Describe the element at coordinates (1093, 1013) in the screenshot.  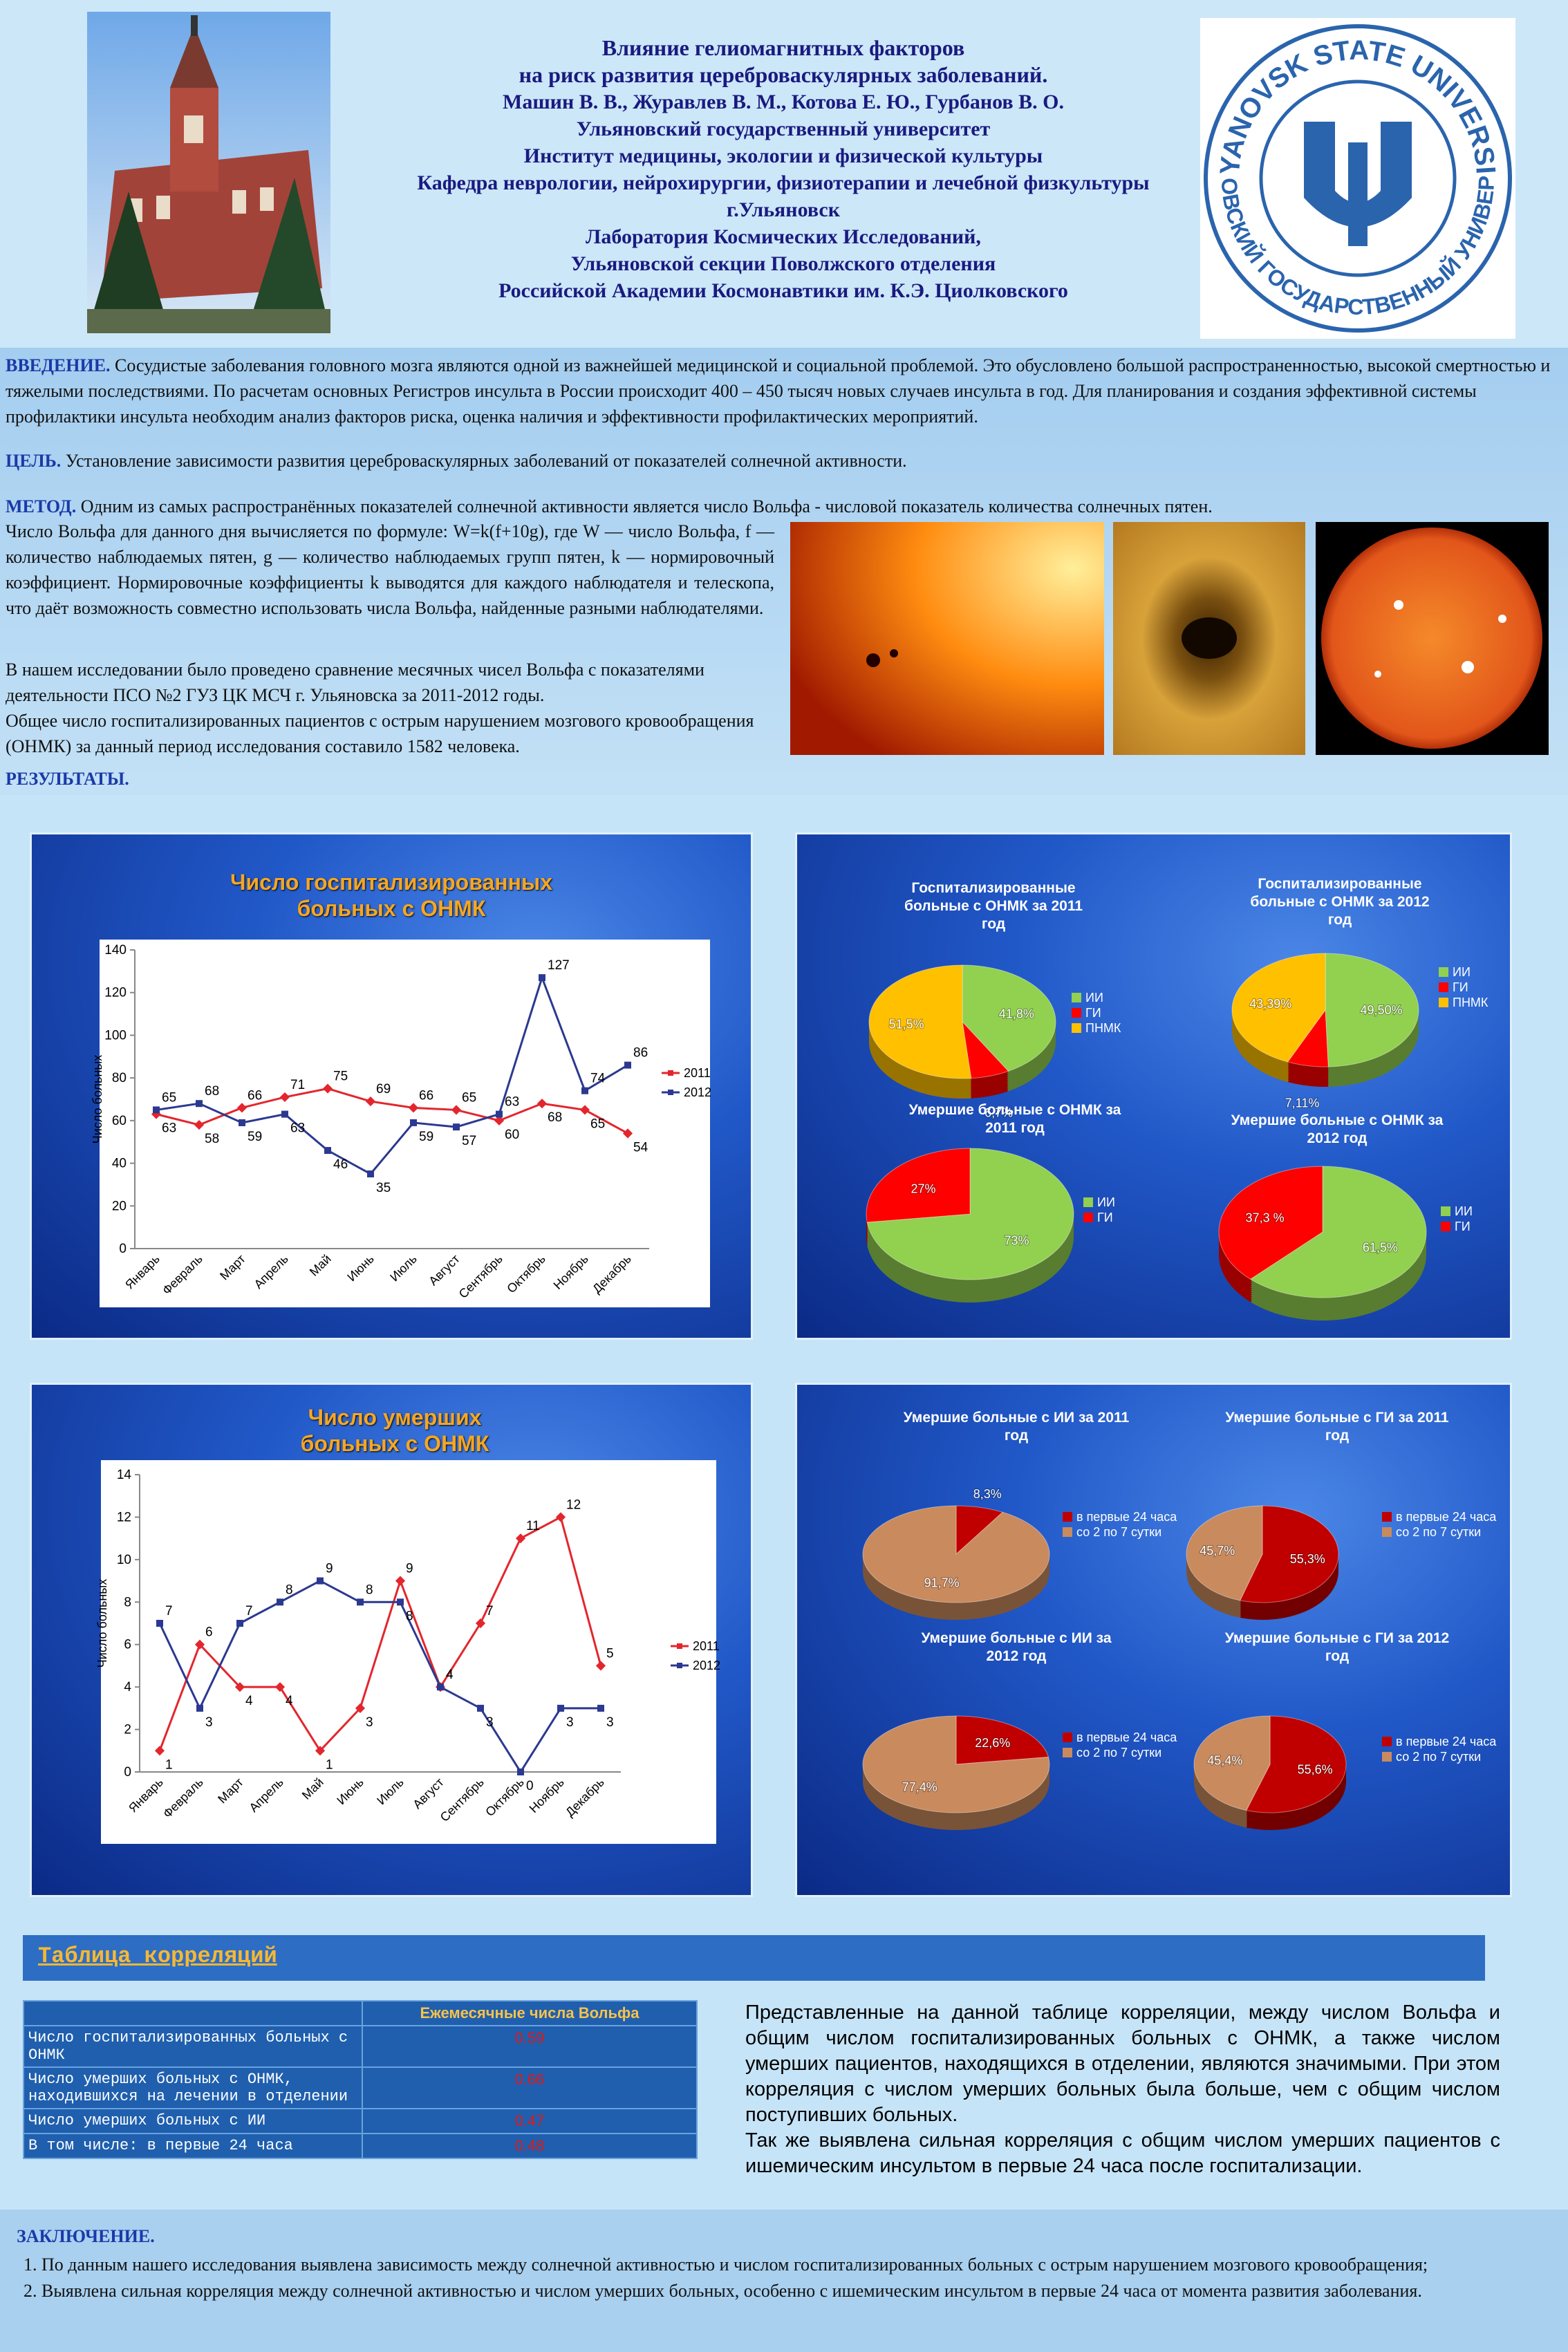
I see `legend-label: ГИ` at that location.